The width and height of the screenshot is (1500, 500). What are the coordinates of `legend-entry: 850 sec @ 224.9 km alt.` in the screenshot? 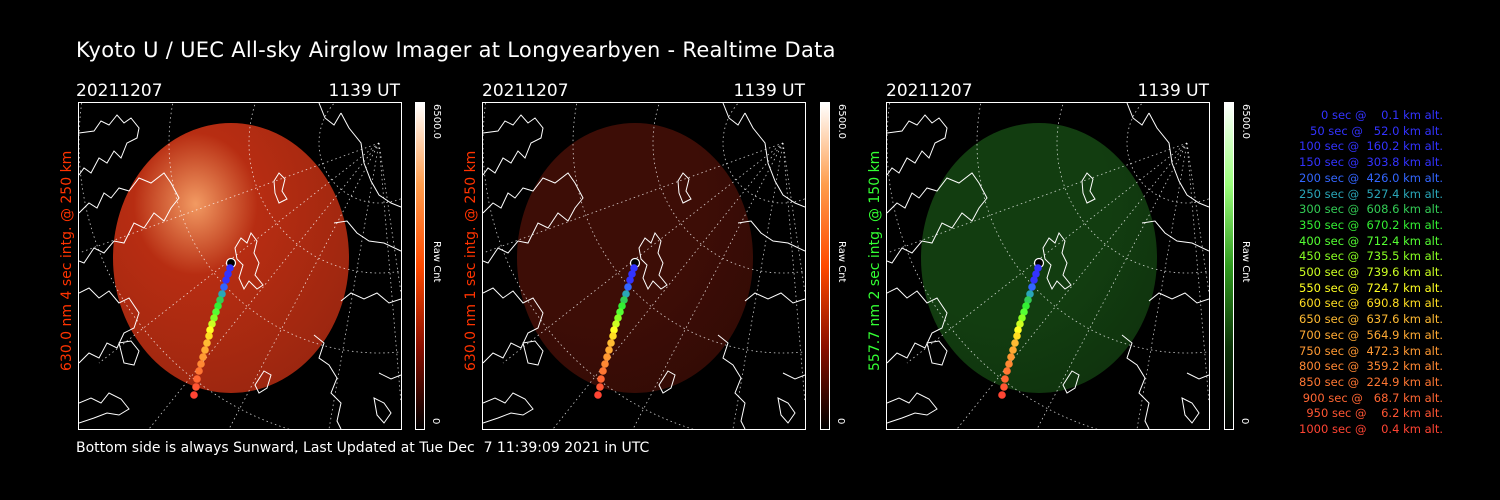 It's located at (1371, 381).